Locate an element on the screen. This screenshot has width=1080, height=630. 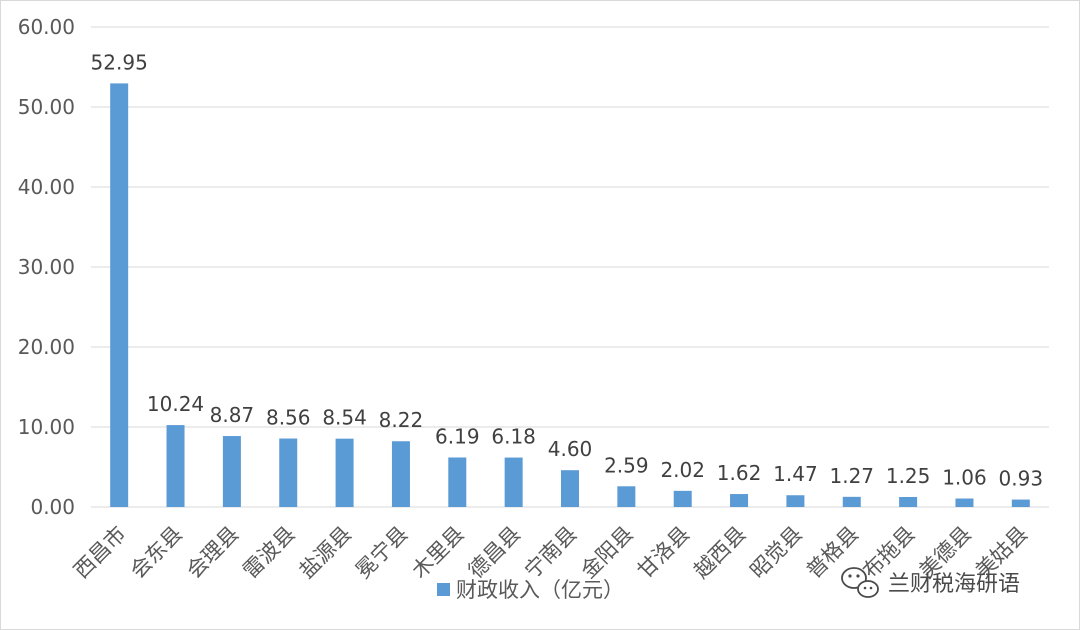
wechat-icon is located at coordinates (860, 582).